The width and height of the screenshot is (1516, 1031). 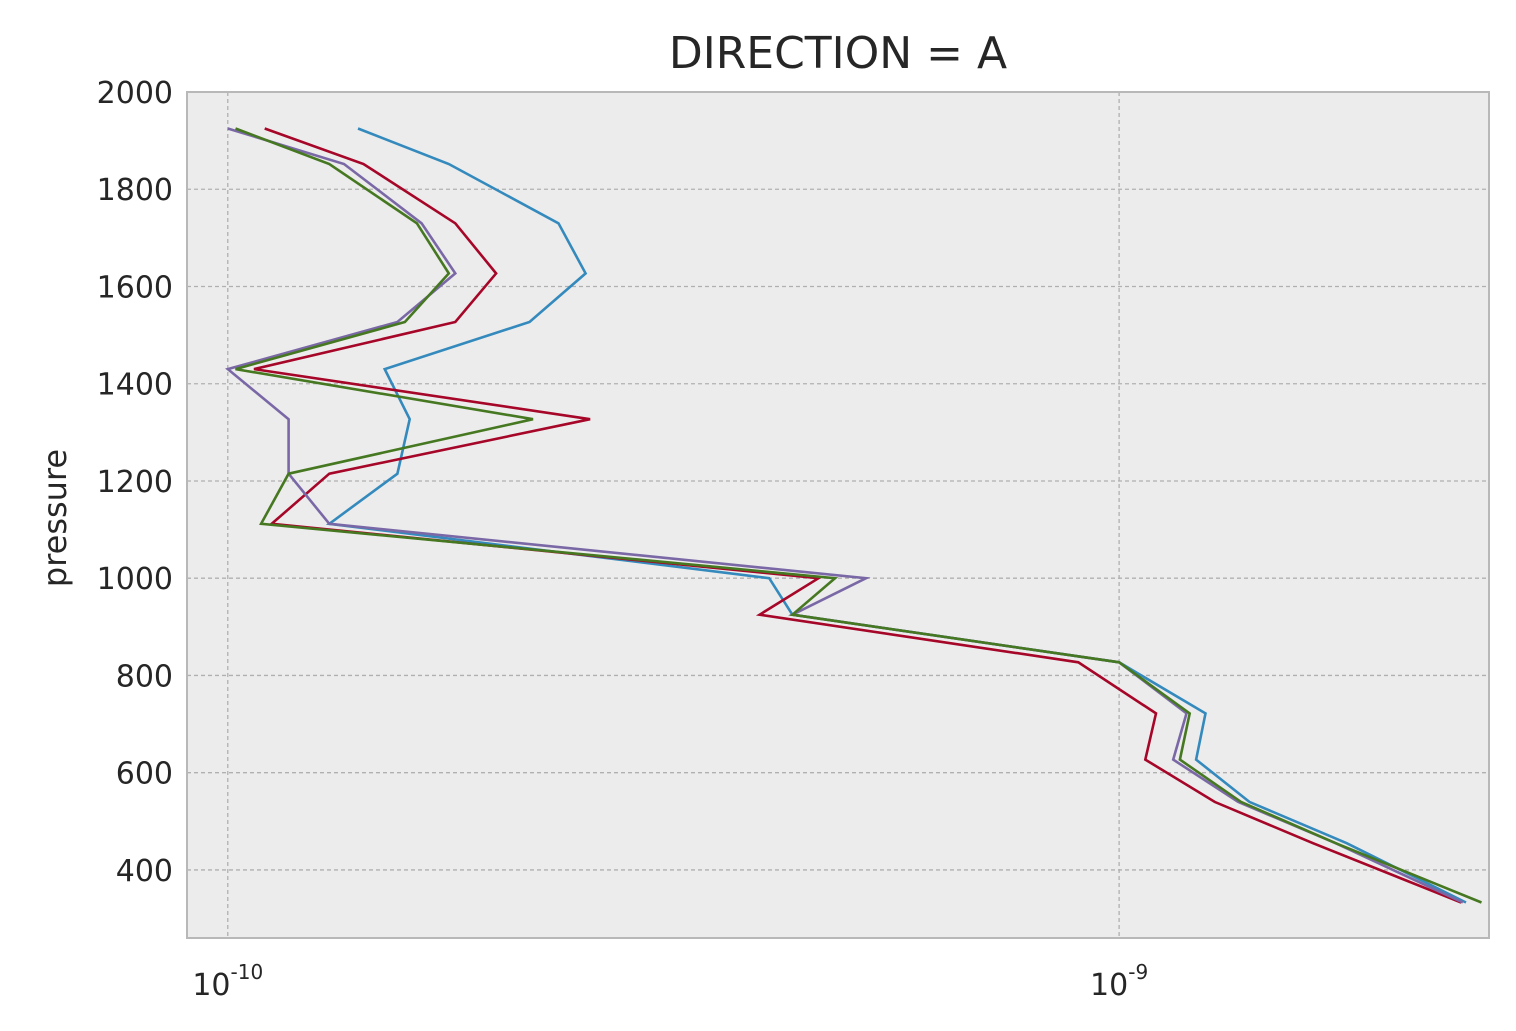 I want to click on x-tick-exponent: -9, so click(x=1138, y=972).